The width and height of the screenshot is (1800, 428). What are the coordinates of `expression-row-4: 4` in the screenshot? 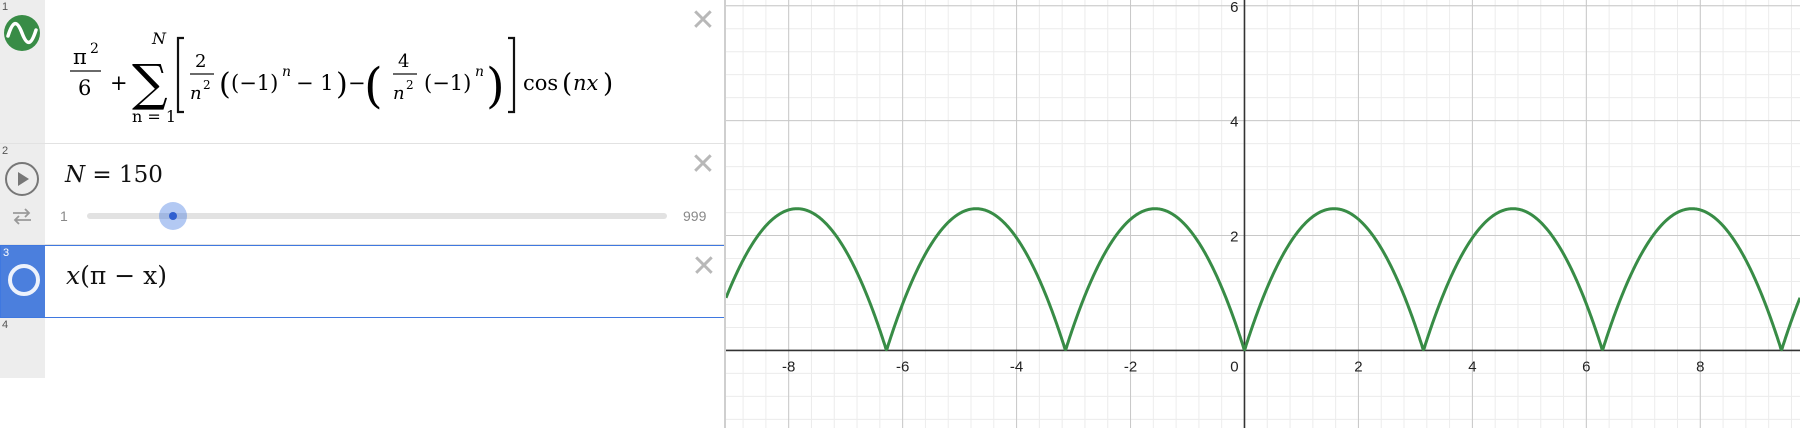 It's located at (362, 348).